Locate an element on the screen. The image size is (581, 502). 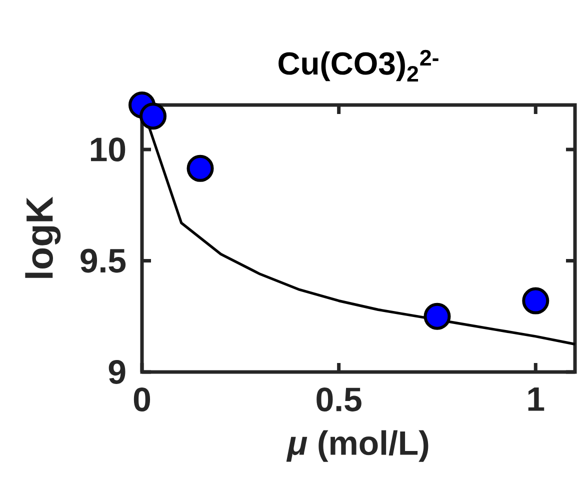
chart-title: Cu(CO3)$_{2}$2- is located at coordinates (358, 66).